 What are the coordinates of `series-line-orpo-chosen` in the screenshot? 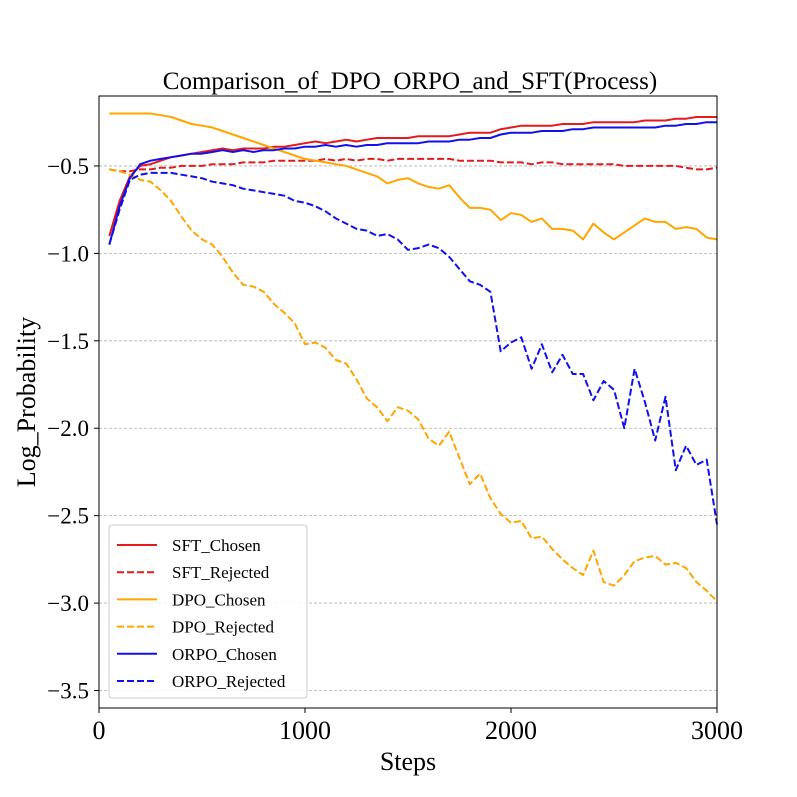 It's located at (412, 183).